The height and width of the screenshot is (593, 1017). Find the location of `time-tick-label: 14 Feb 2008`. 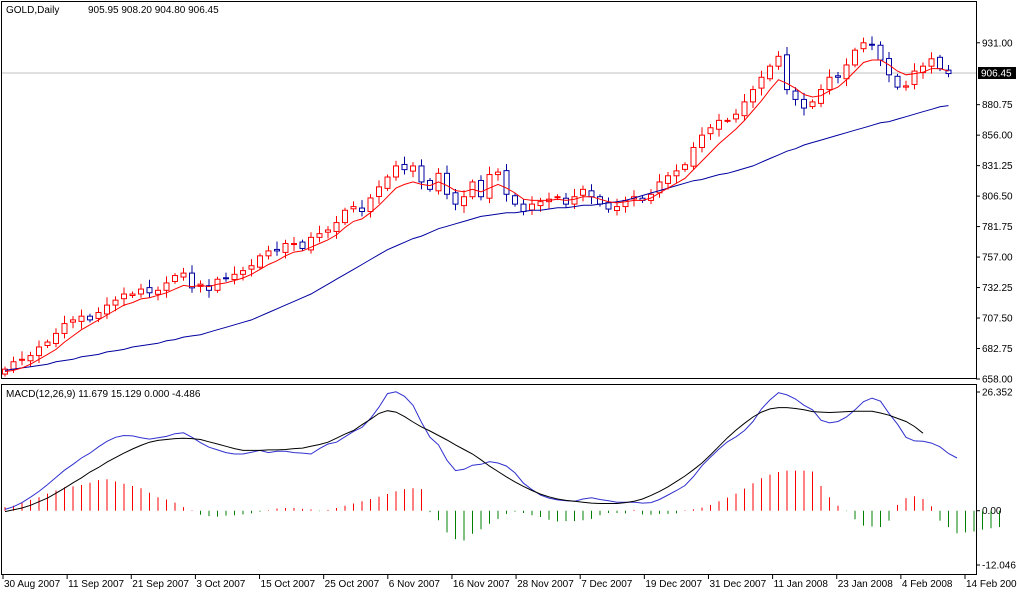

time-tick-label: 14 Feb 2008 is located at coordinates (991, 584).